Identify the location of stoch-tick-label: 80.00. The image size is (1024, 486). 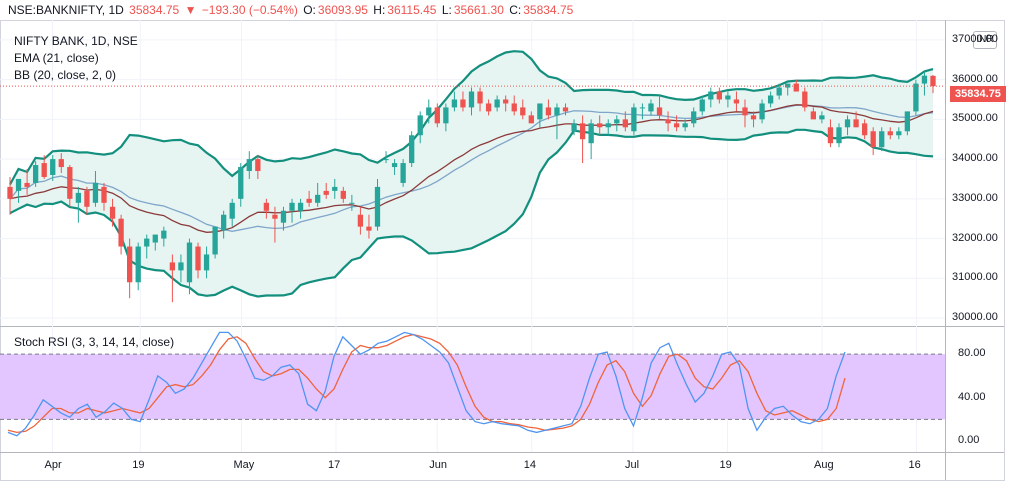
(972, 353).